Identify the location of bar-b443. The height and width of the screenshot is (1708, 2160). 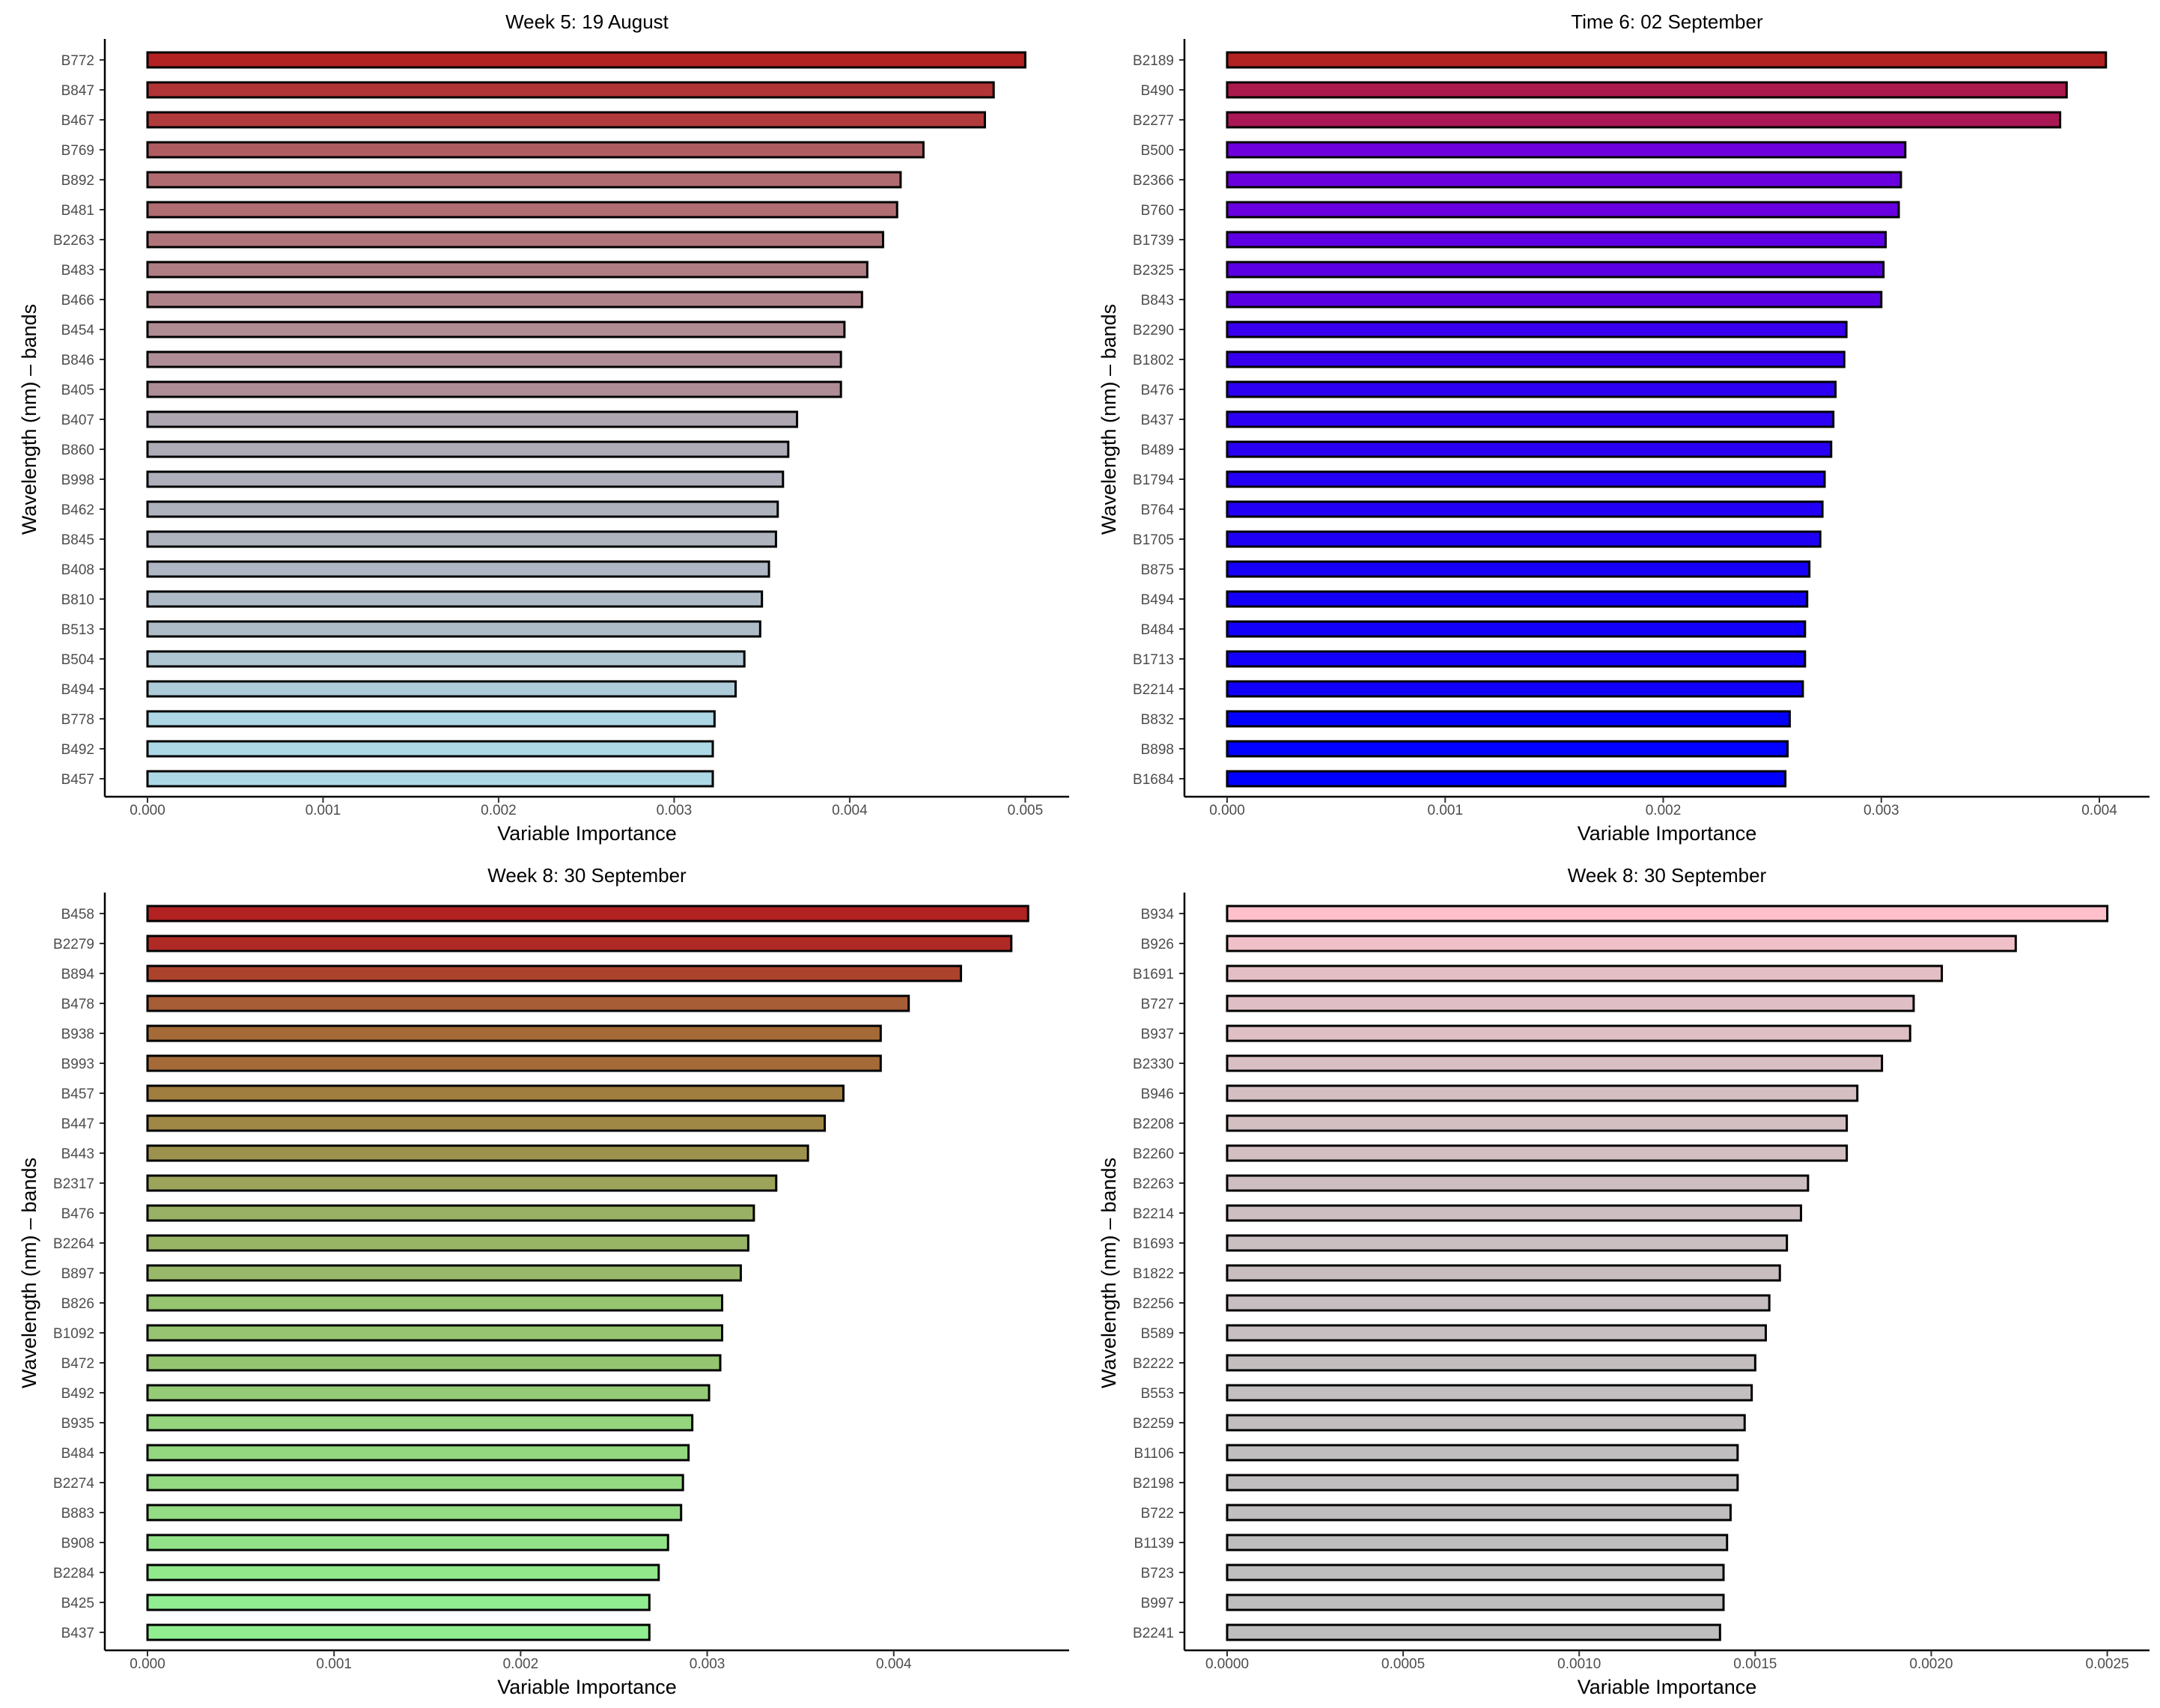
(477, 1153).